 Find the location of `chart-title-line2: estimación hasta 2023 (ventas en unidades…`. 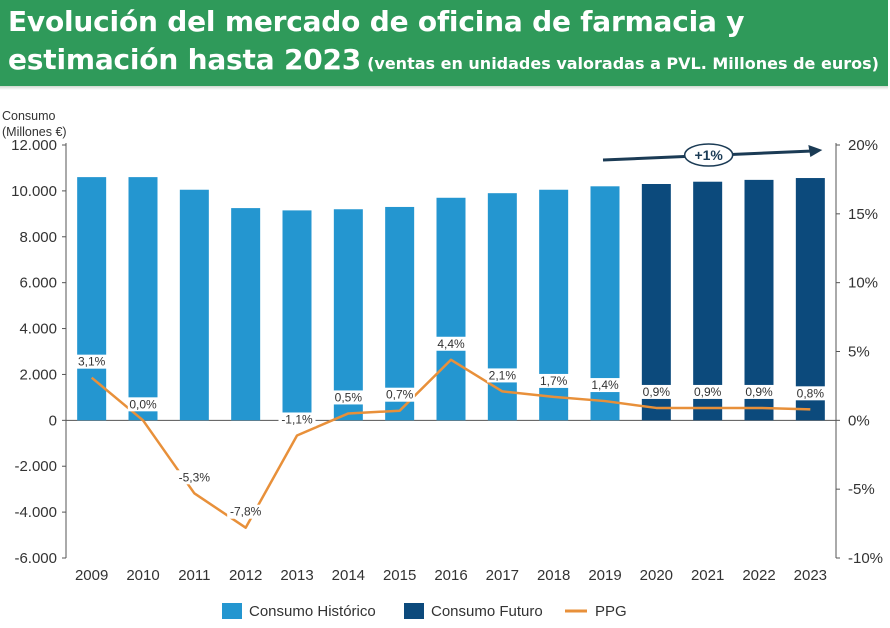

chart-title-line2: estimación hasta 2023 (ventas en unidades… is located at coordinates (443, 62).